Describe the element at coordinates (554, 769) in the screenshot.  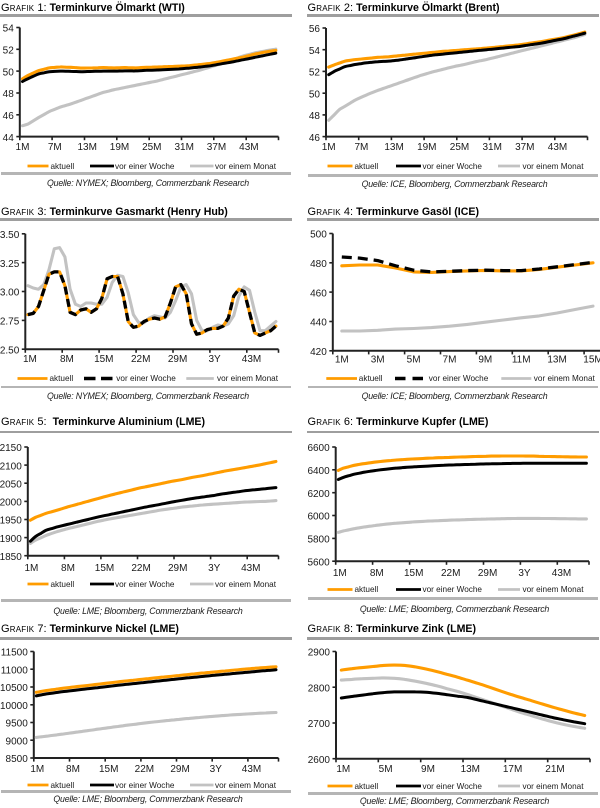
I see `svg-text: 21M` at that location.